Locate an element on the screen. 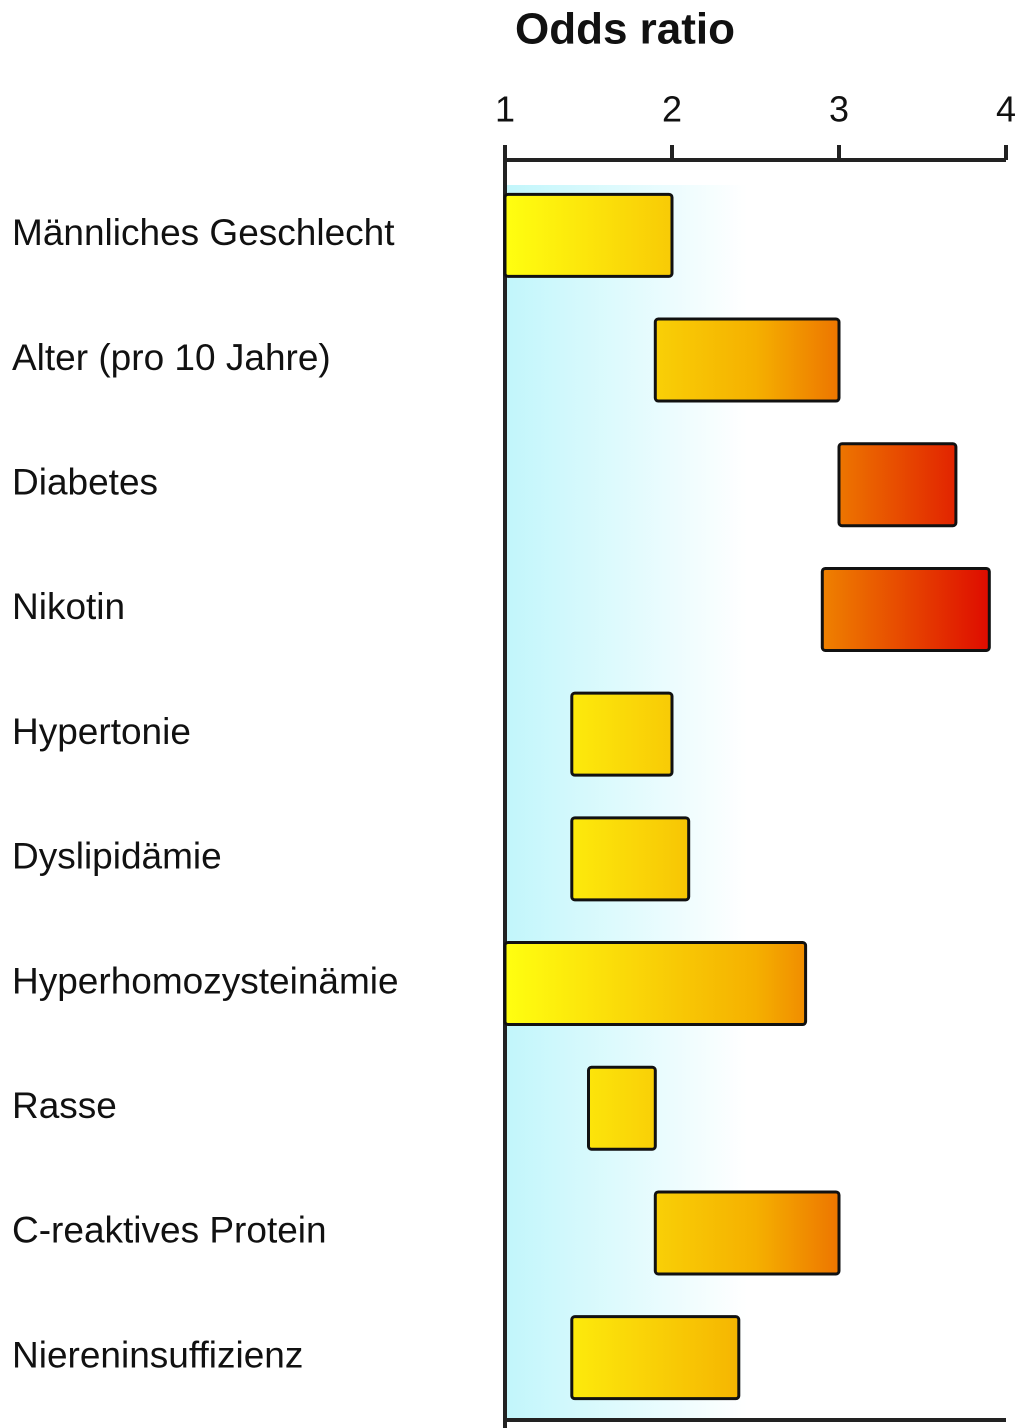  category-label: Niereninsuffizienz is located at coordinates (157, 1354).